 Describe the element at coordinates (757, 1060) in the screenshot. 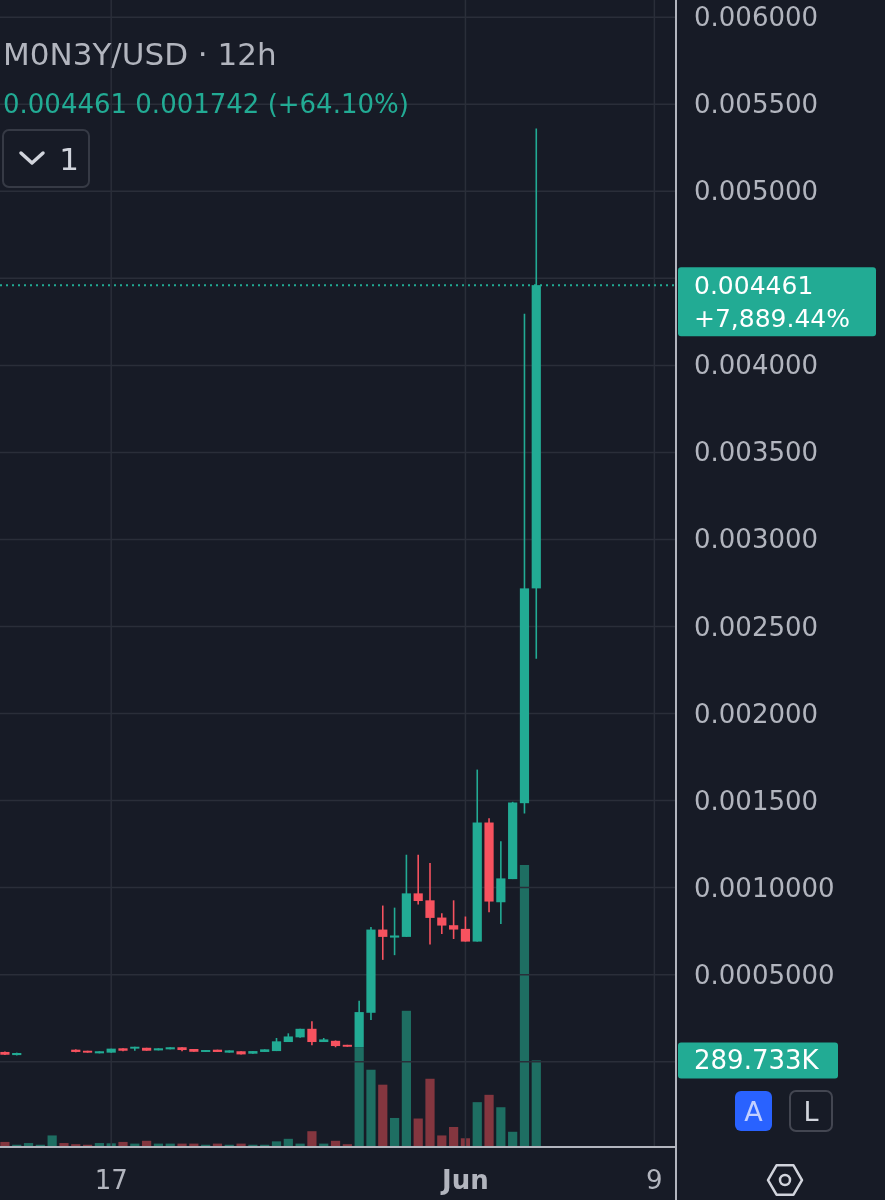

I see `text: 289.733K` at that location.